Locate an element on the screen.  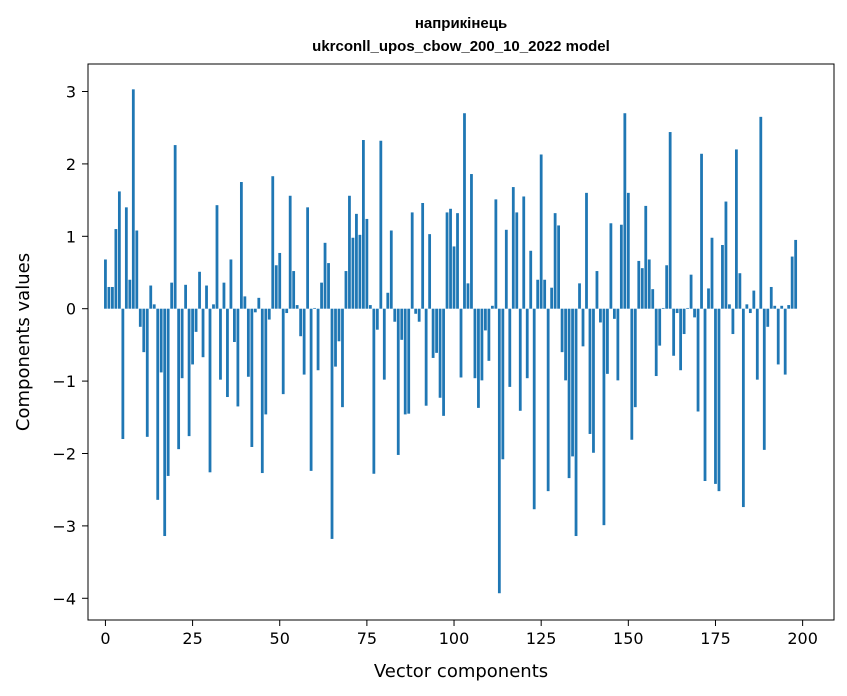
y-tick-label: −3 is located at coordinates (64, 526).